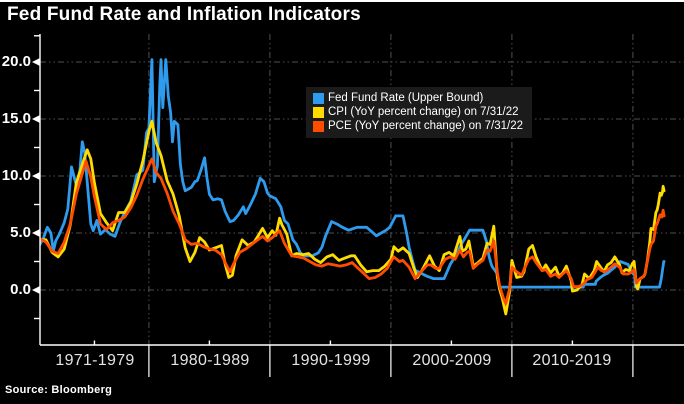  Describe the element at coordinates (423, 112) in the screenshot. I see `legend-label: CPI (YoY percent change) on 7/31/22` at that location.